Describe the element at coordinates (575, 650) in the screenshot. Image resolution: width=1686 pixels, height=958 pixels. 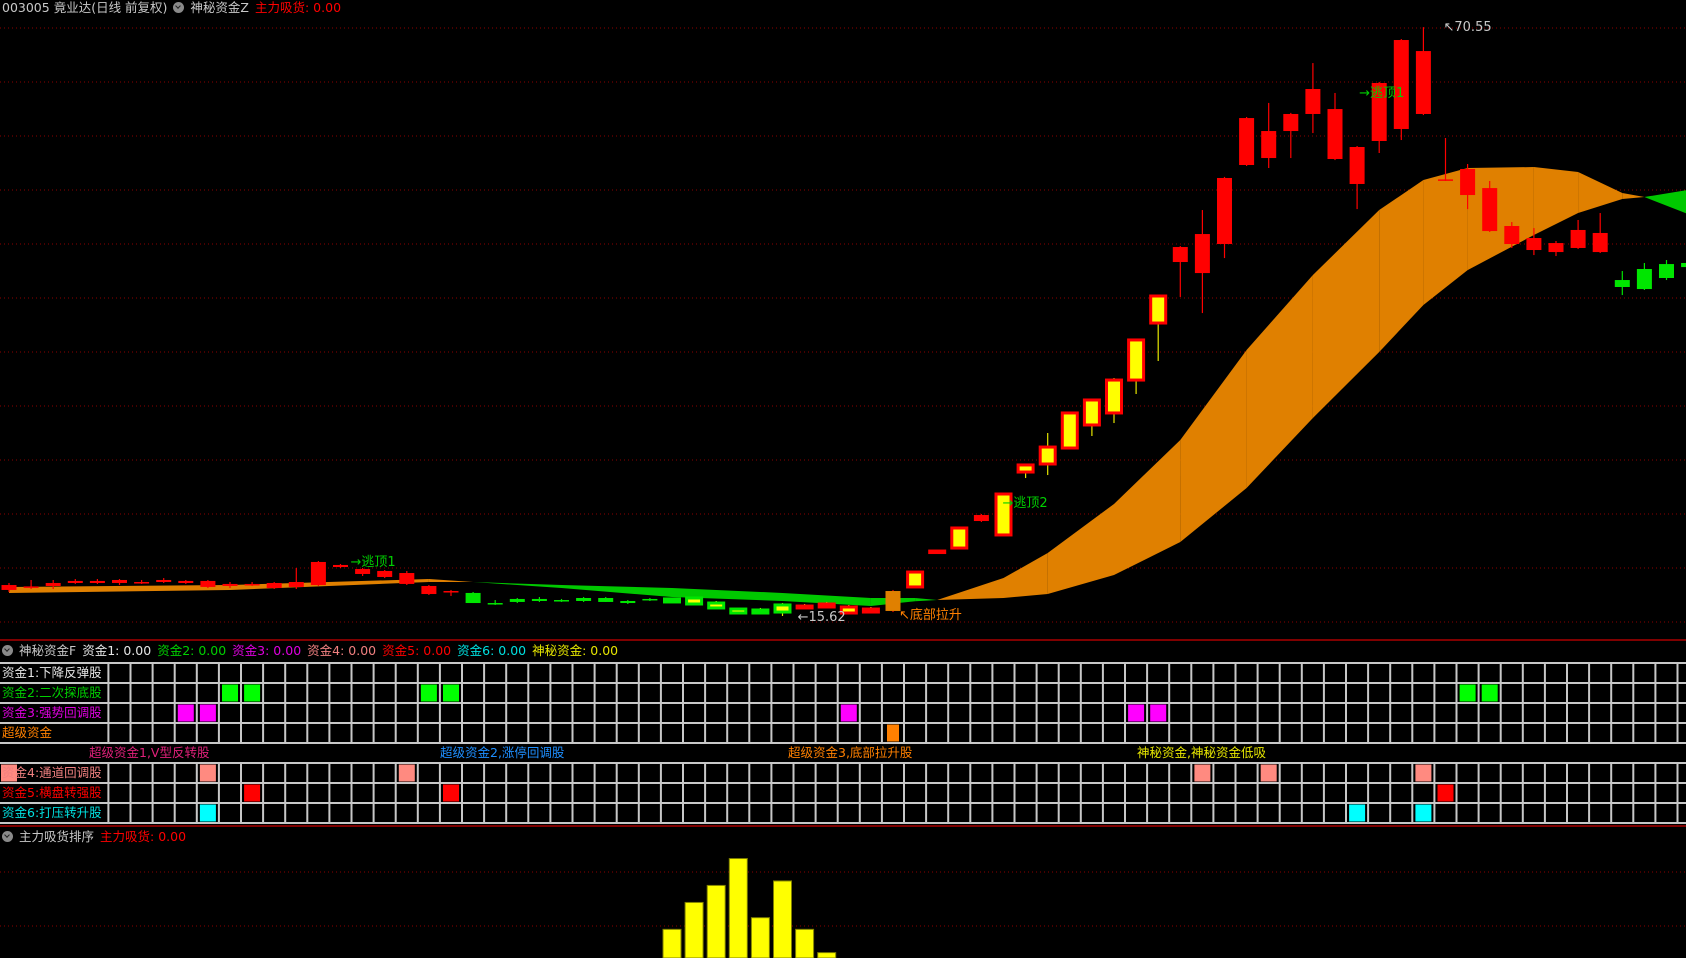
I see `signal-value: 神秘资金: 0.00` at that location.